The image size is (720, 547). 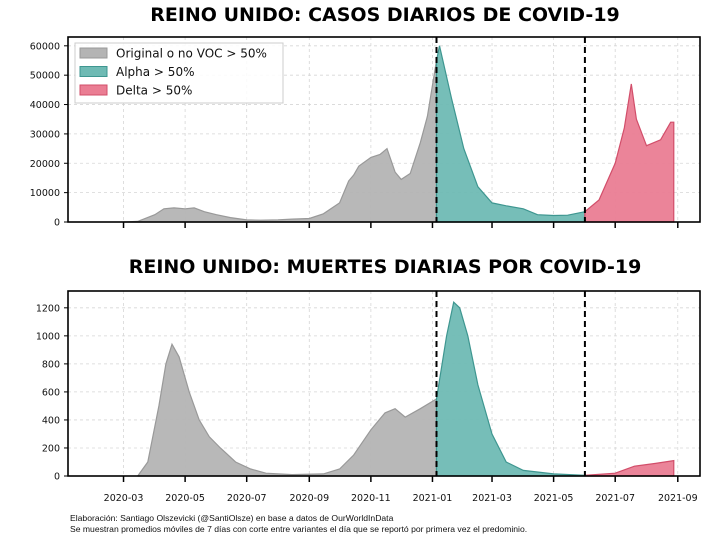 What do you see at coordinates (51, 448) in the screenshot?
I see `y-tick-label: 200` at bounding box center [51, 448].